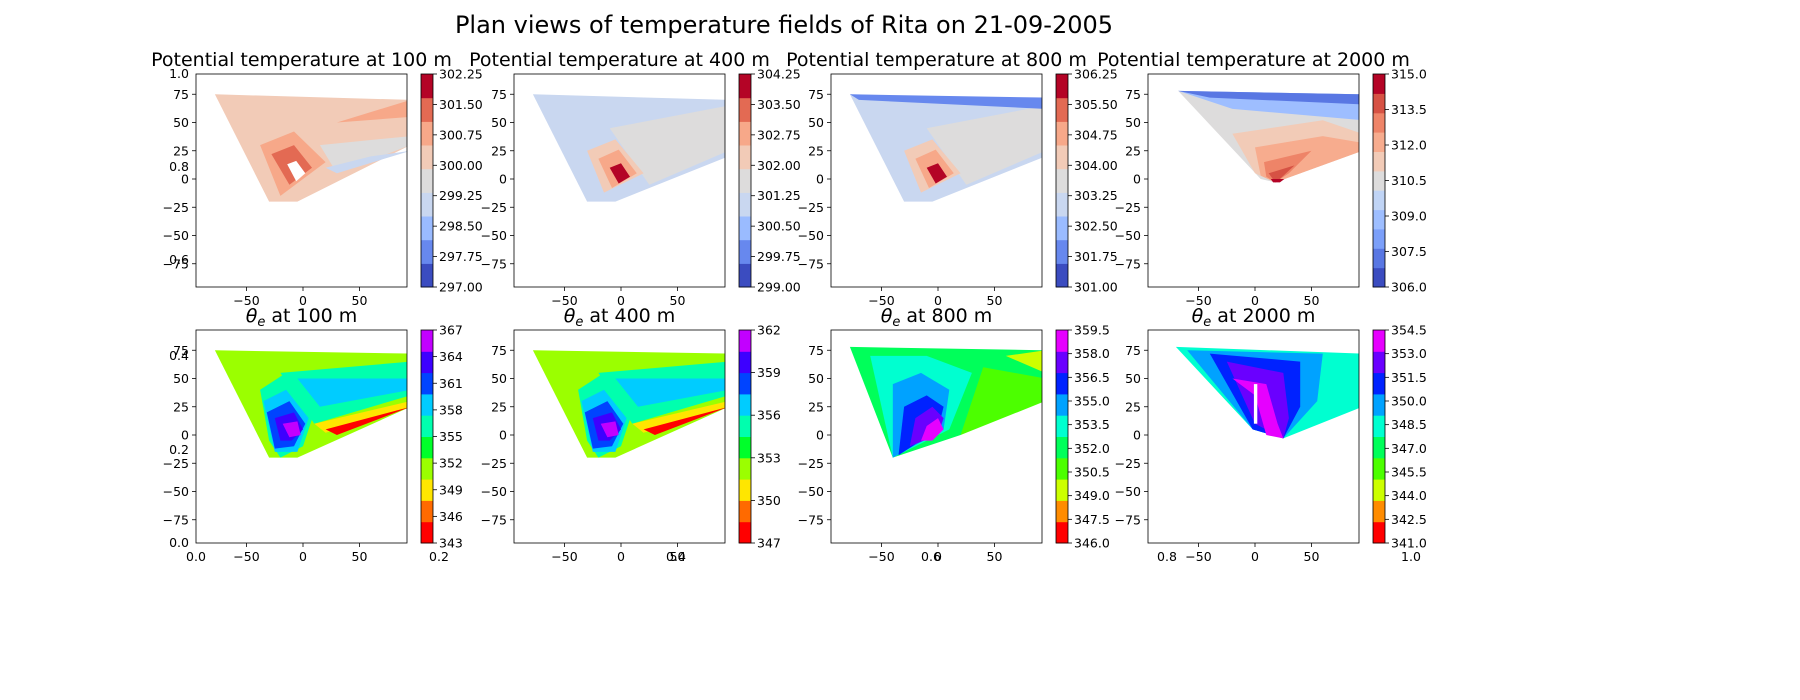 This screenshot has width=1800, height=700. I want to click on colorbar-tick-label: 350, so click(769, 500).